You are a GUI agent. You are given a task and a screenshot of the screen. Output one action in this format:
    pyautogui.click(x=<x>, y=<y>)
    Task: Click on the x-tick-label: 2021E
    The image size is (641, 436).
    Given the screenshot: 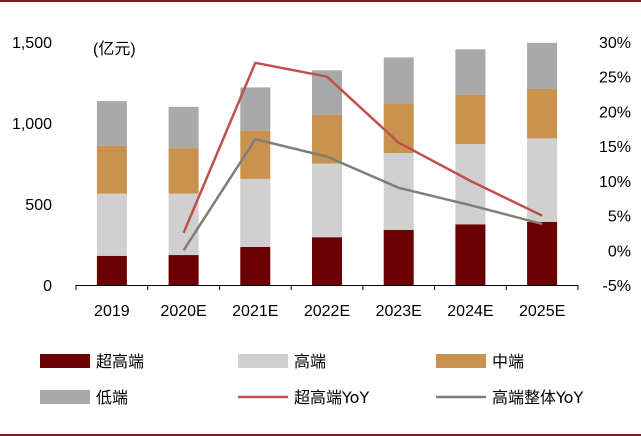 What is the action you would take?
    pyautogui.click(x=255, y=311)
    